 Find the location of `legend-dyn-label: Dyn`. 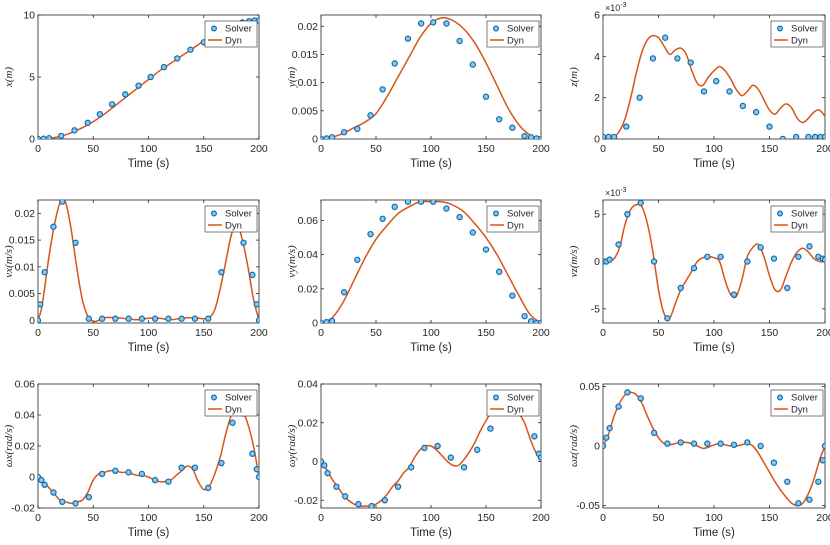

legend-dyn-label: Dyn is located at coordinates (799, 226).